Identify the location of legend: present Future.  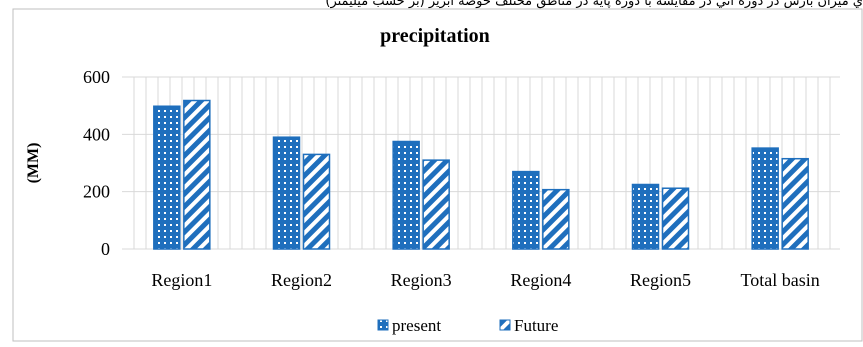
(467, 325).